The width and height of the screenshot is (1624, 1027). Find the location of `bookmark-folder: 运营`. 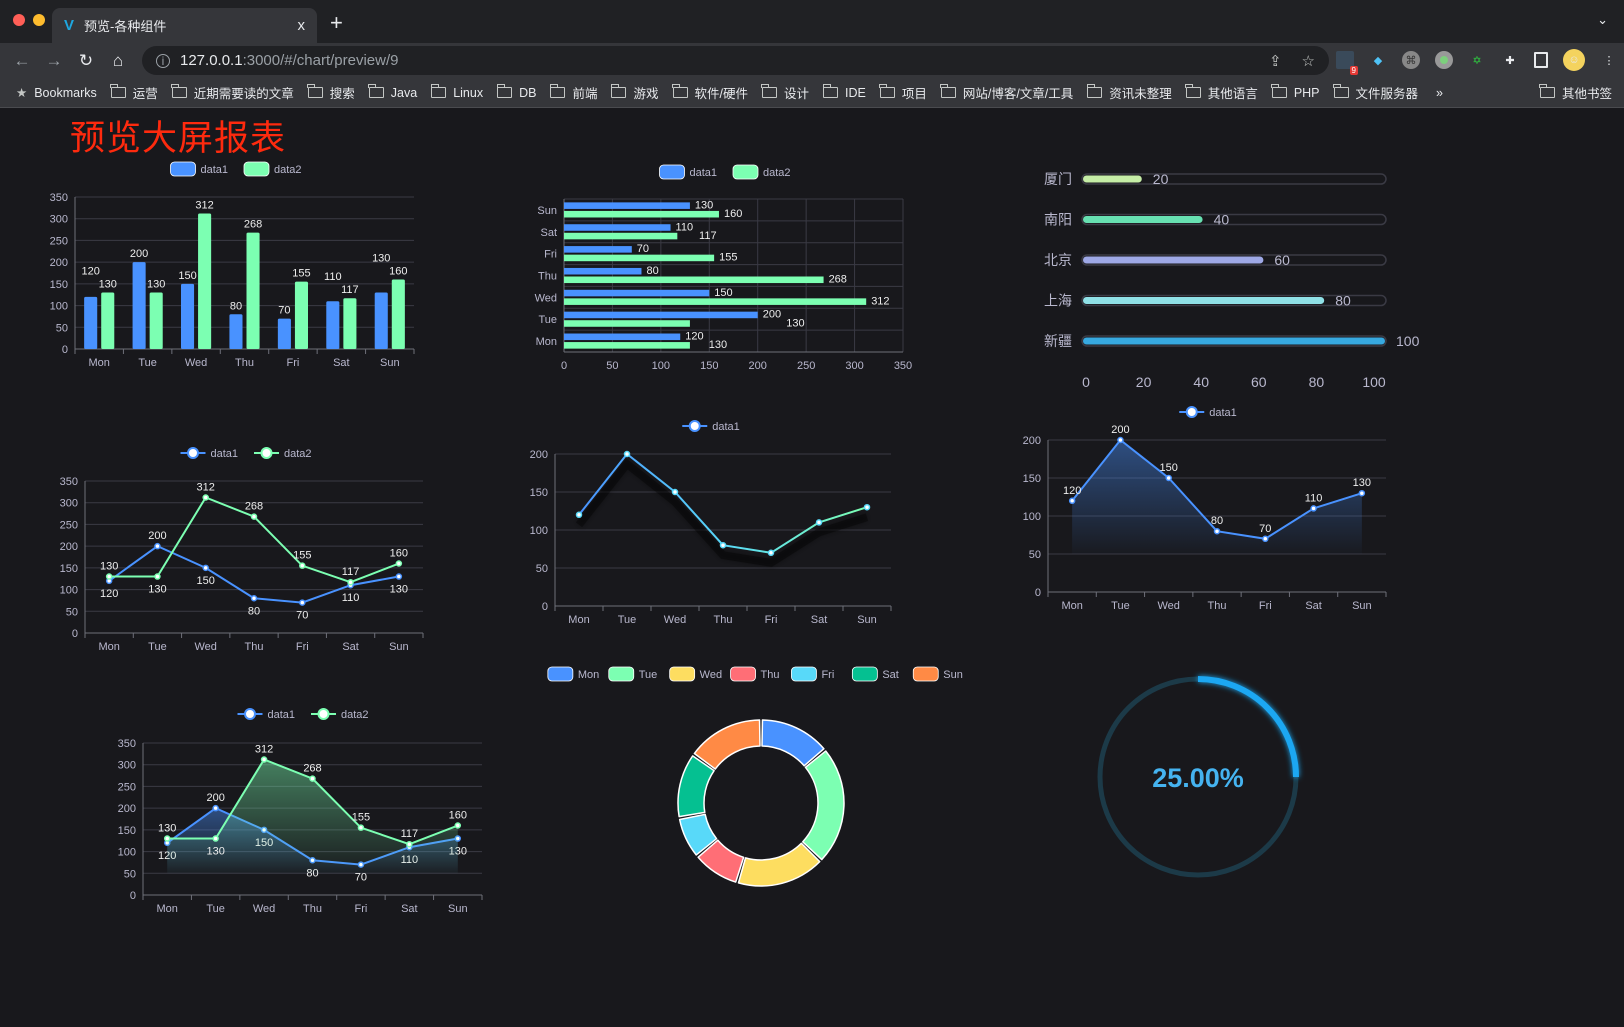

bookmark-folder: 运营 is located at coordinates (134, 92).